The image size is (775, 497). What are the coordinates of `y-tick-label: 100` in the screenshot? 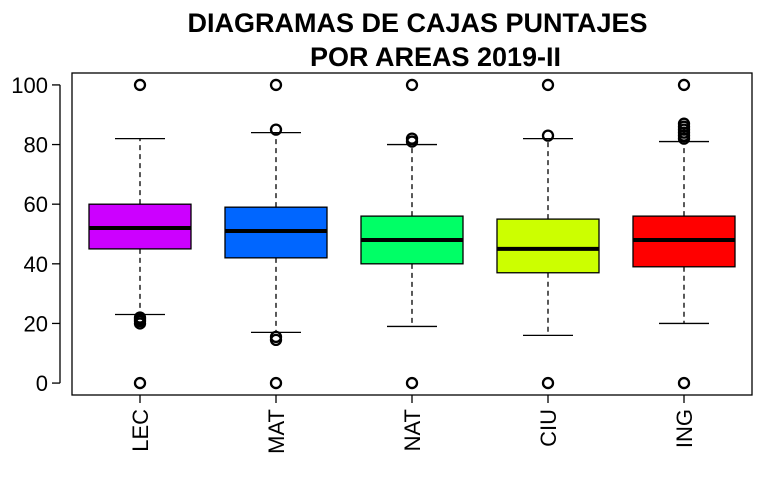 It's located at (29, 85).